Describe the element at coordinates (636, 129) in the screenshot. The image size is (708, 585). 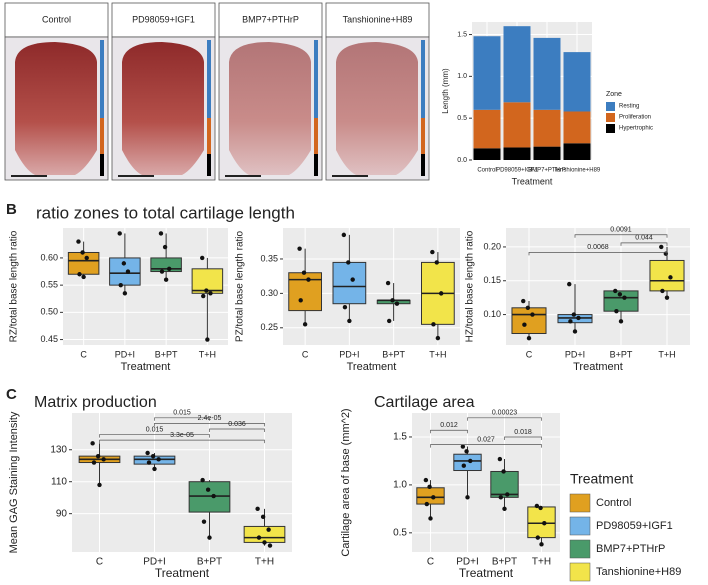
I see `legend-label: Hypertrophic` at that location.